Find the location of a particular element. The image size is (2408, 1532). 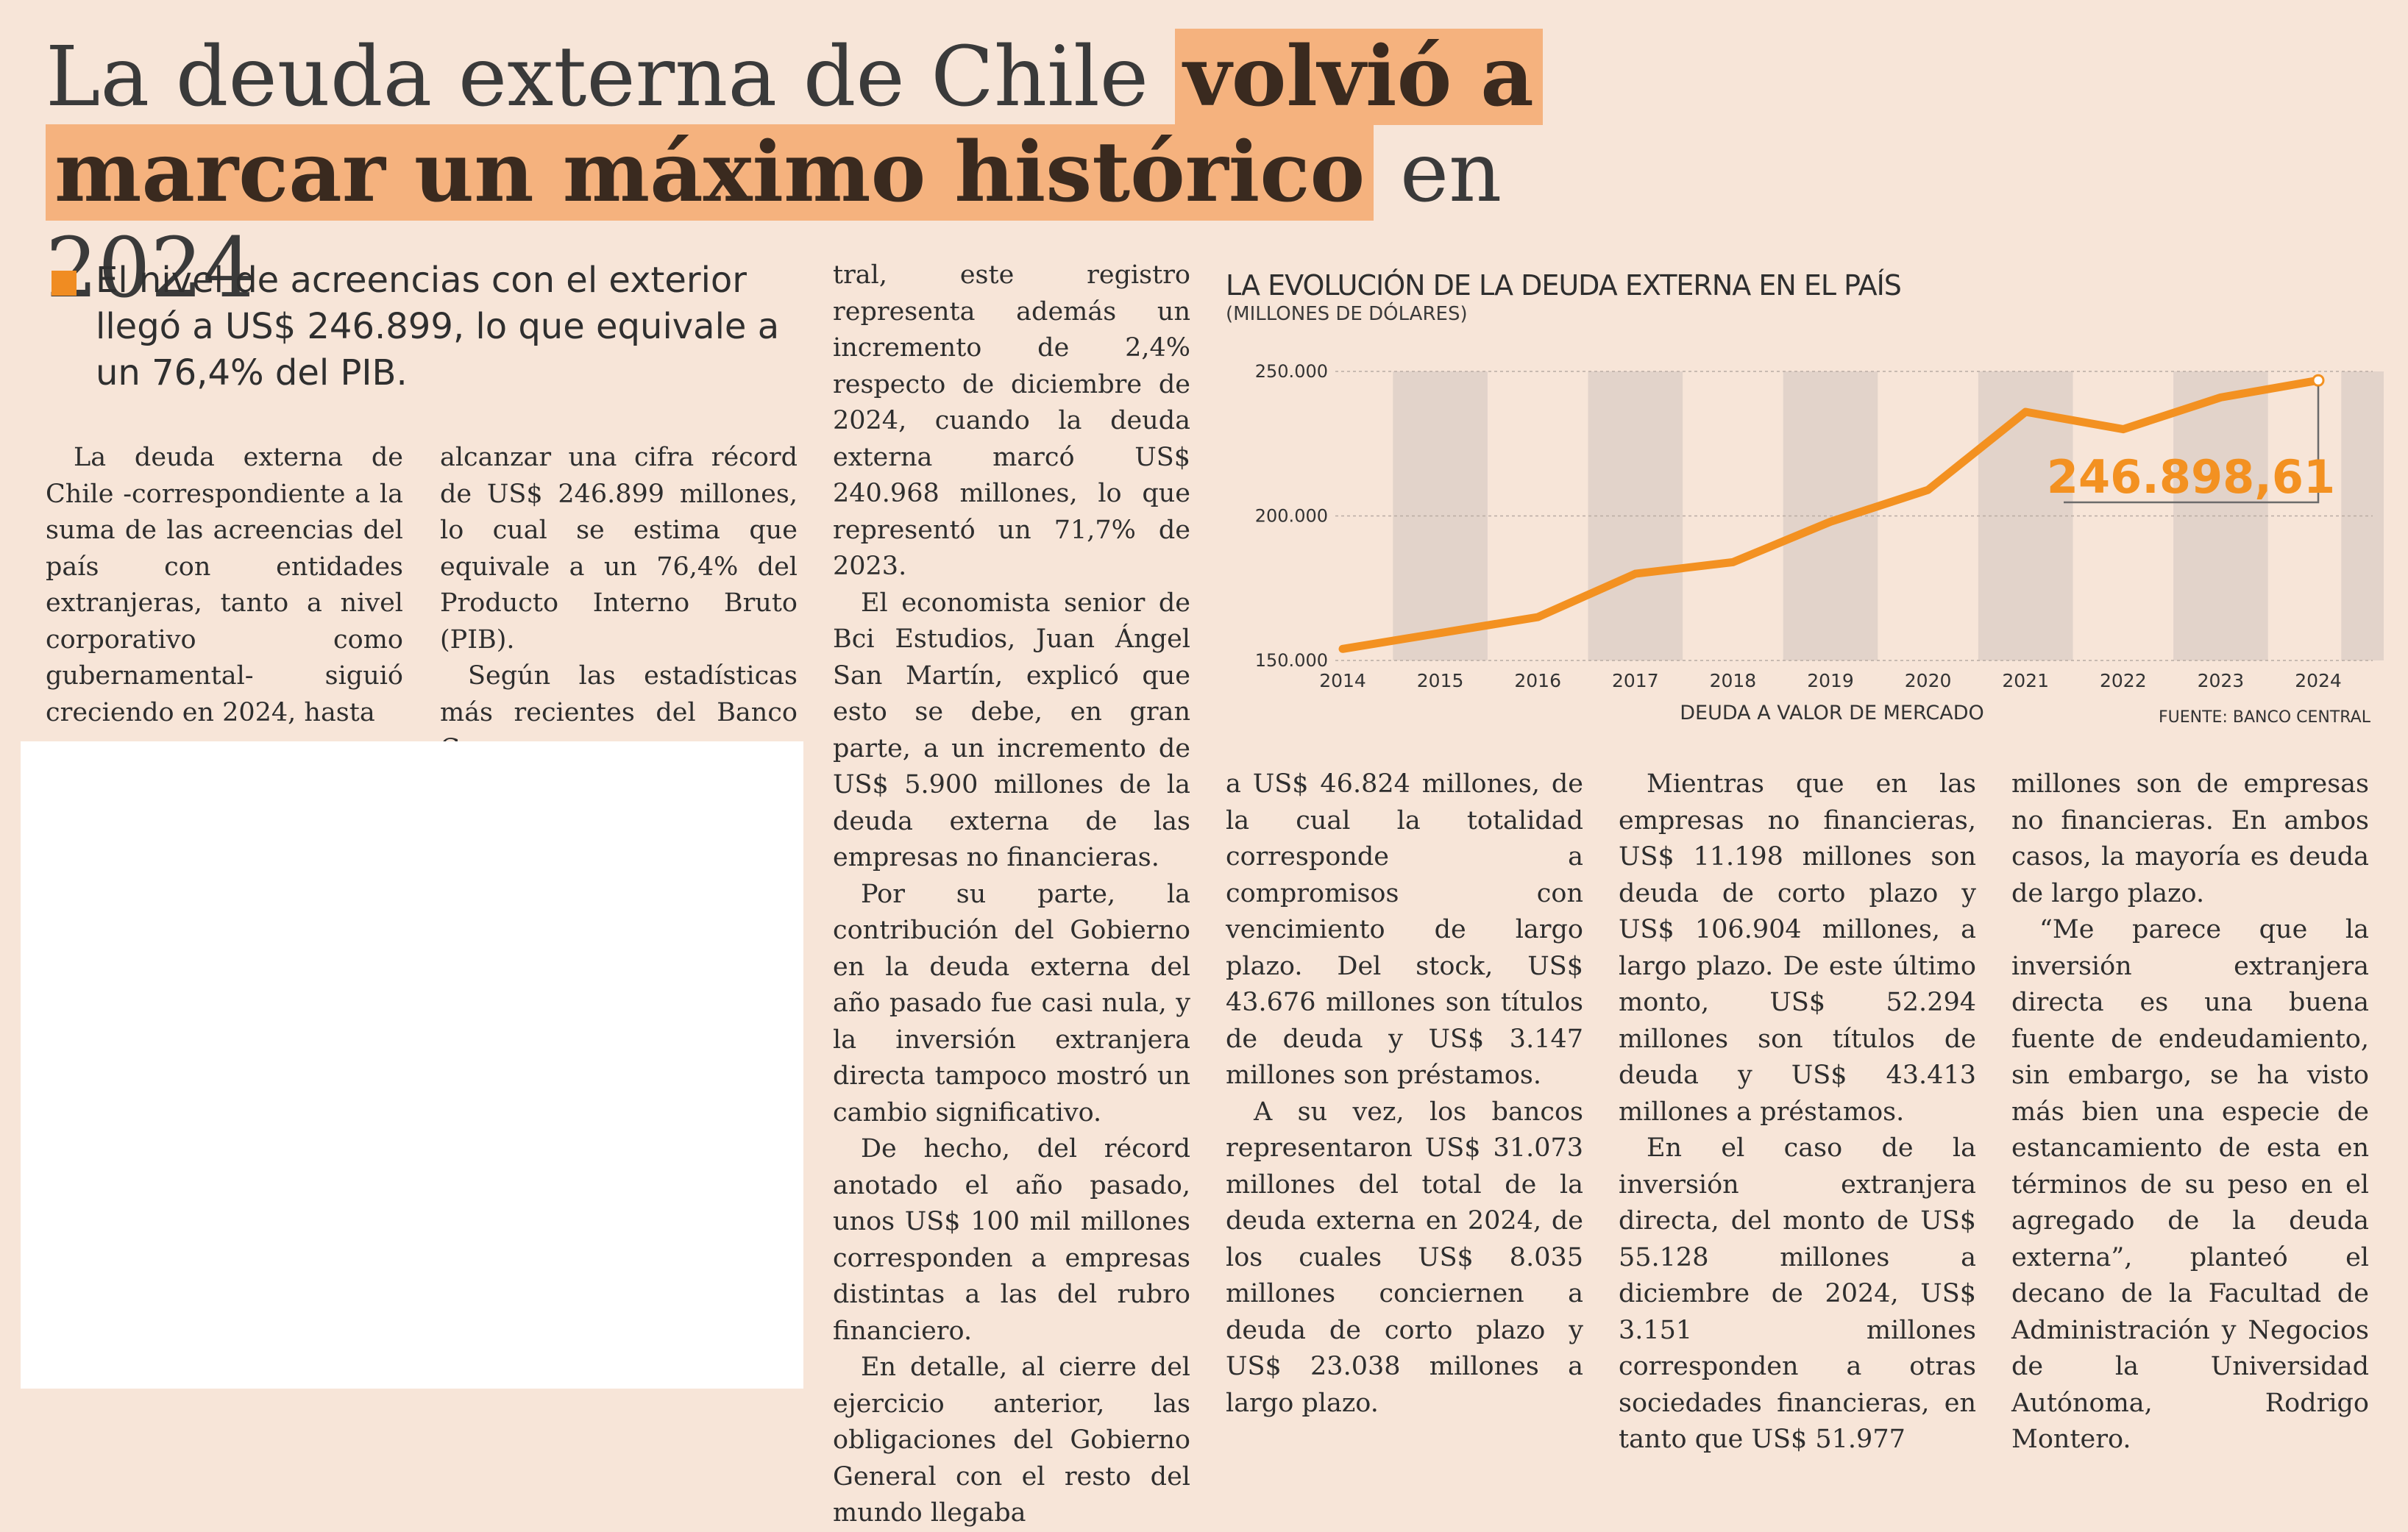

series-line is located at coordinates (1832, 513).